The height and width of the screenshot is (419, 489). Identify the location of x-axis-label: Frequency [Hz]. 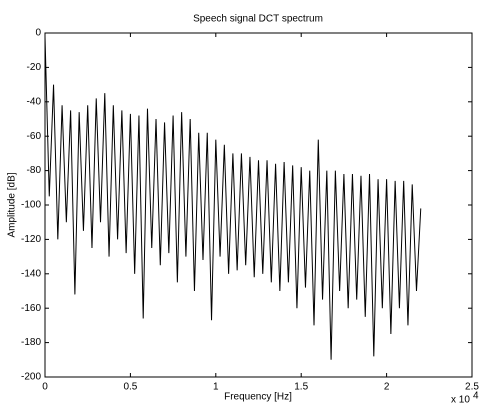
(258, 397).